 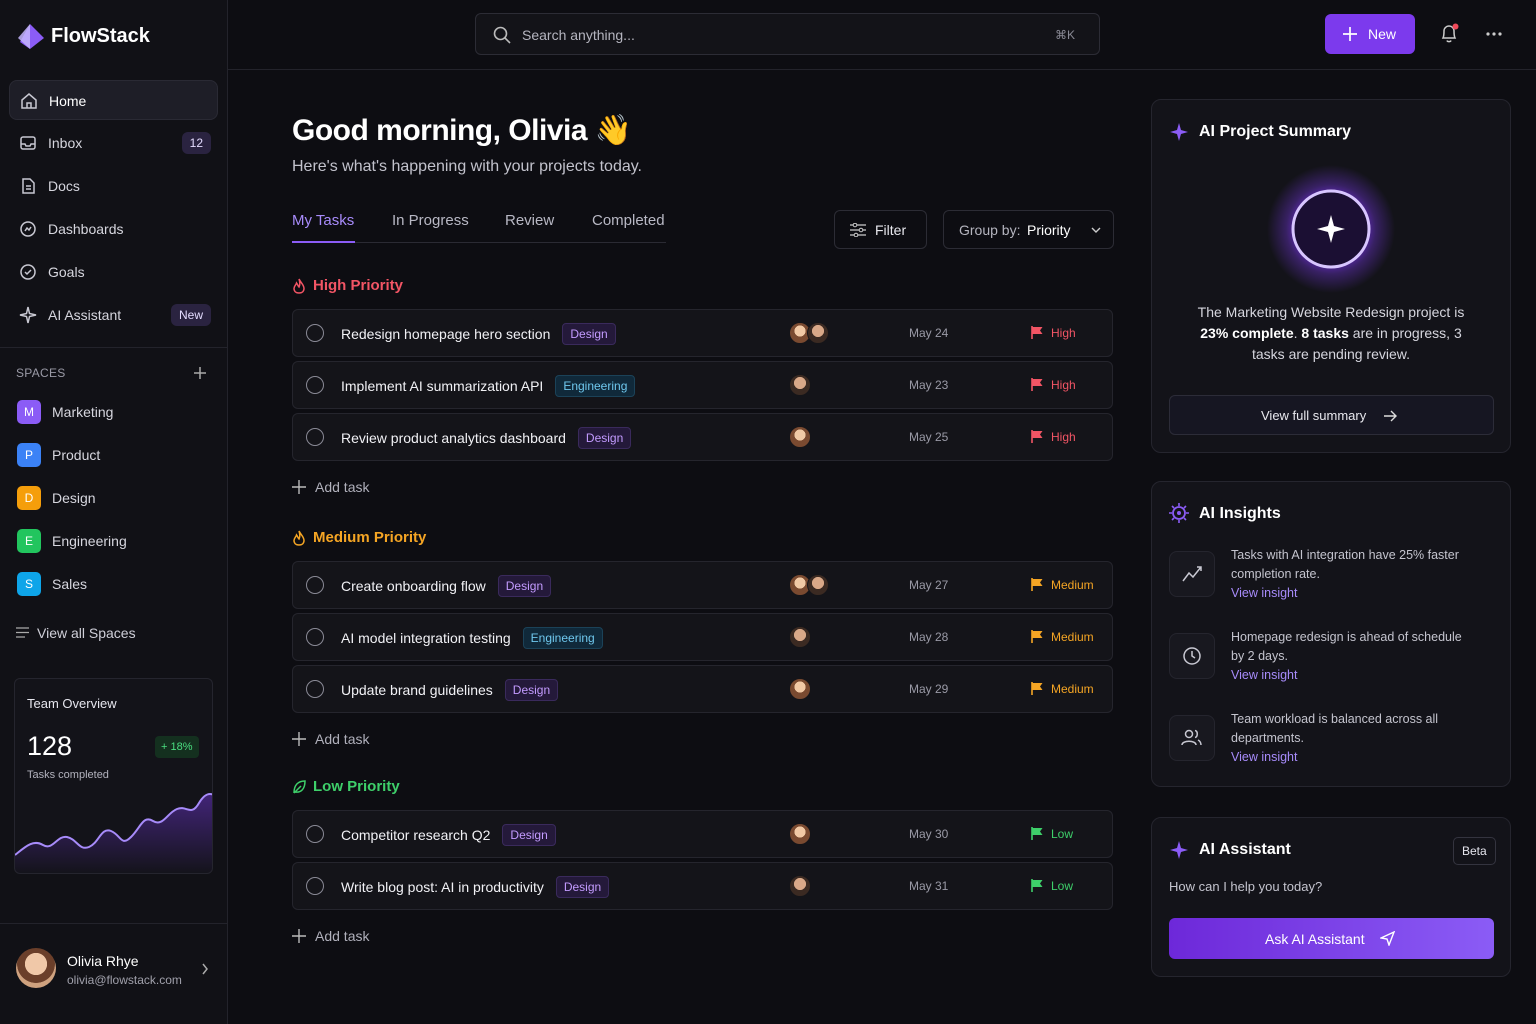 What do you see at coordinates (1246, 886) in the screenshot?
I see `assistant-prompt: How can I help you today?` at bounding box center [1246, 886].